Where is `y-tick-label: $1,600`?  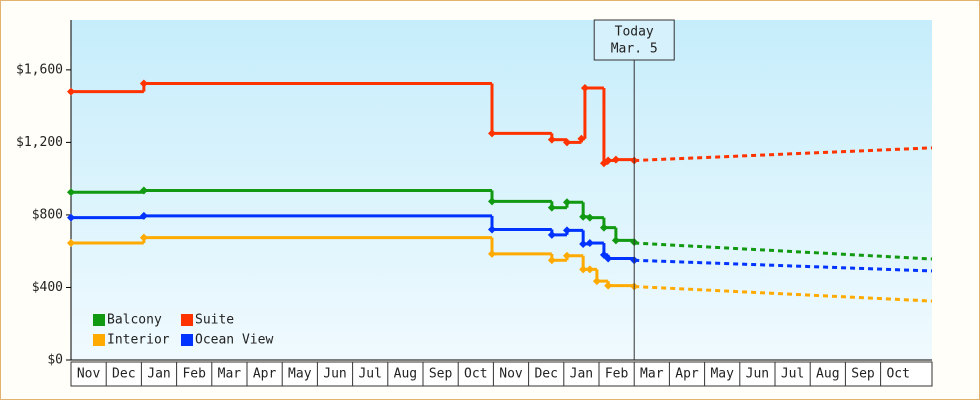 y-tick-label: $1,600 is located at coordinates (39, 69).